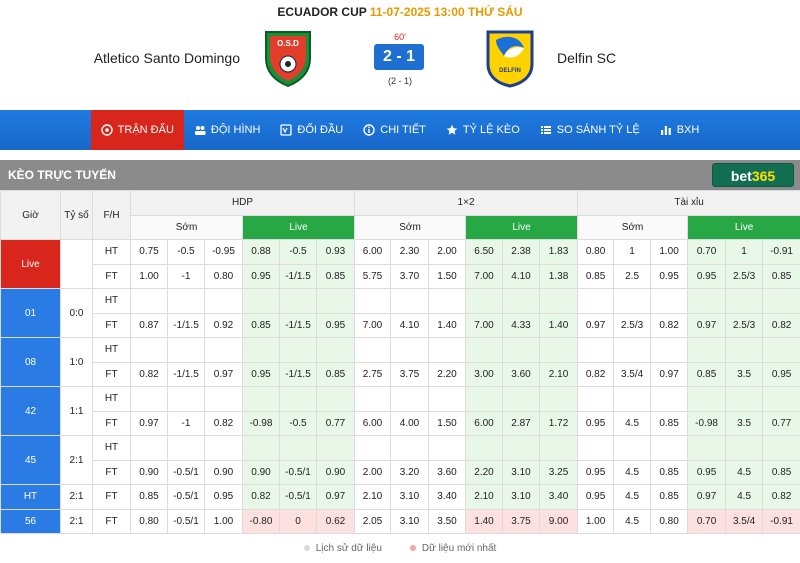 This screenshot has width=800, height=563. I want to click on odds-cell: 2.20, so click(447, 374).